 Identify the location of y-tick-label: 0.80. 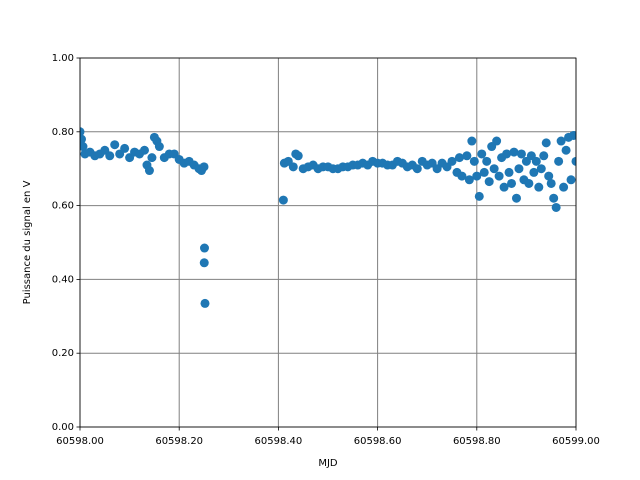
(63, 132).